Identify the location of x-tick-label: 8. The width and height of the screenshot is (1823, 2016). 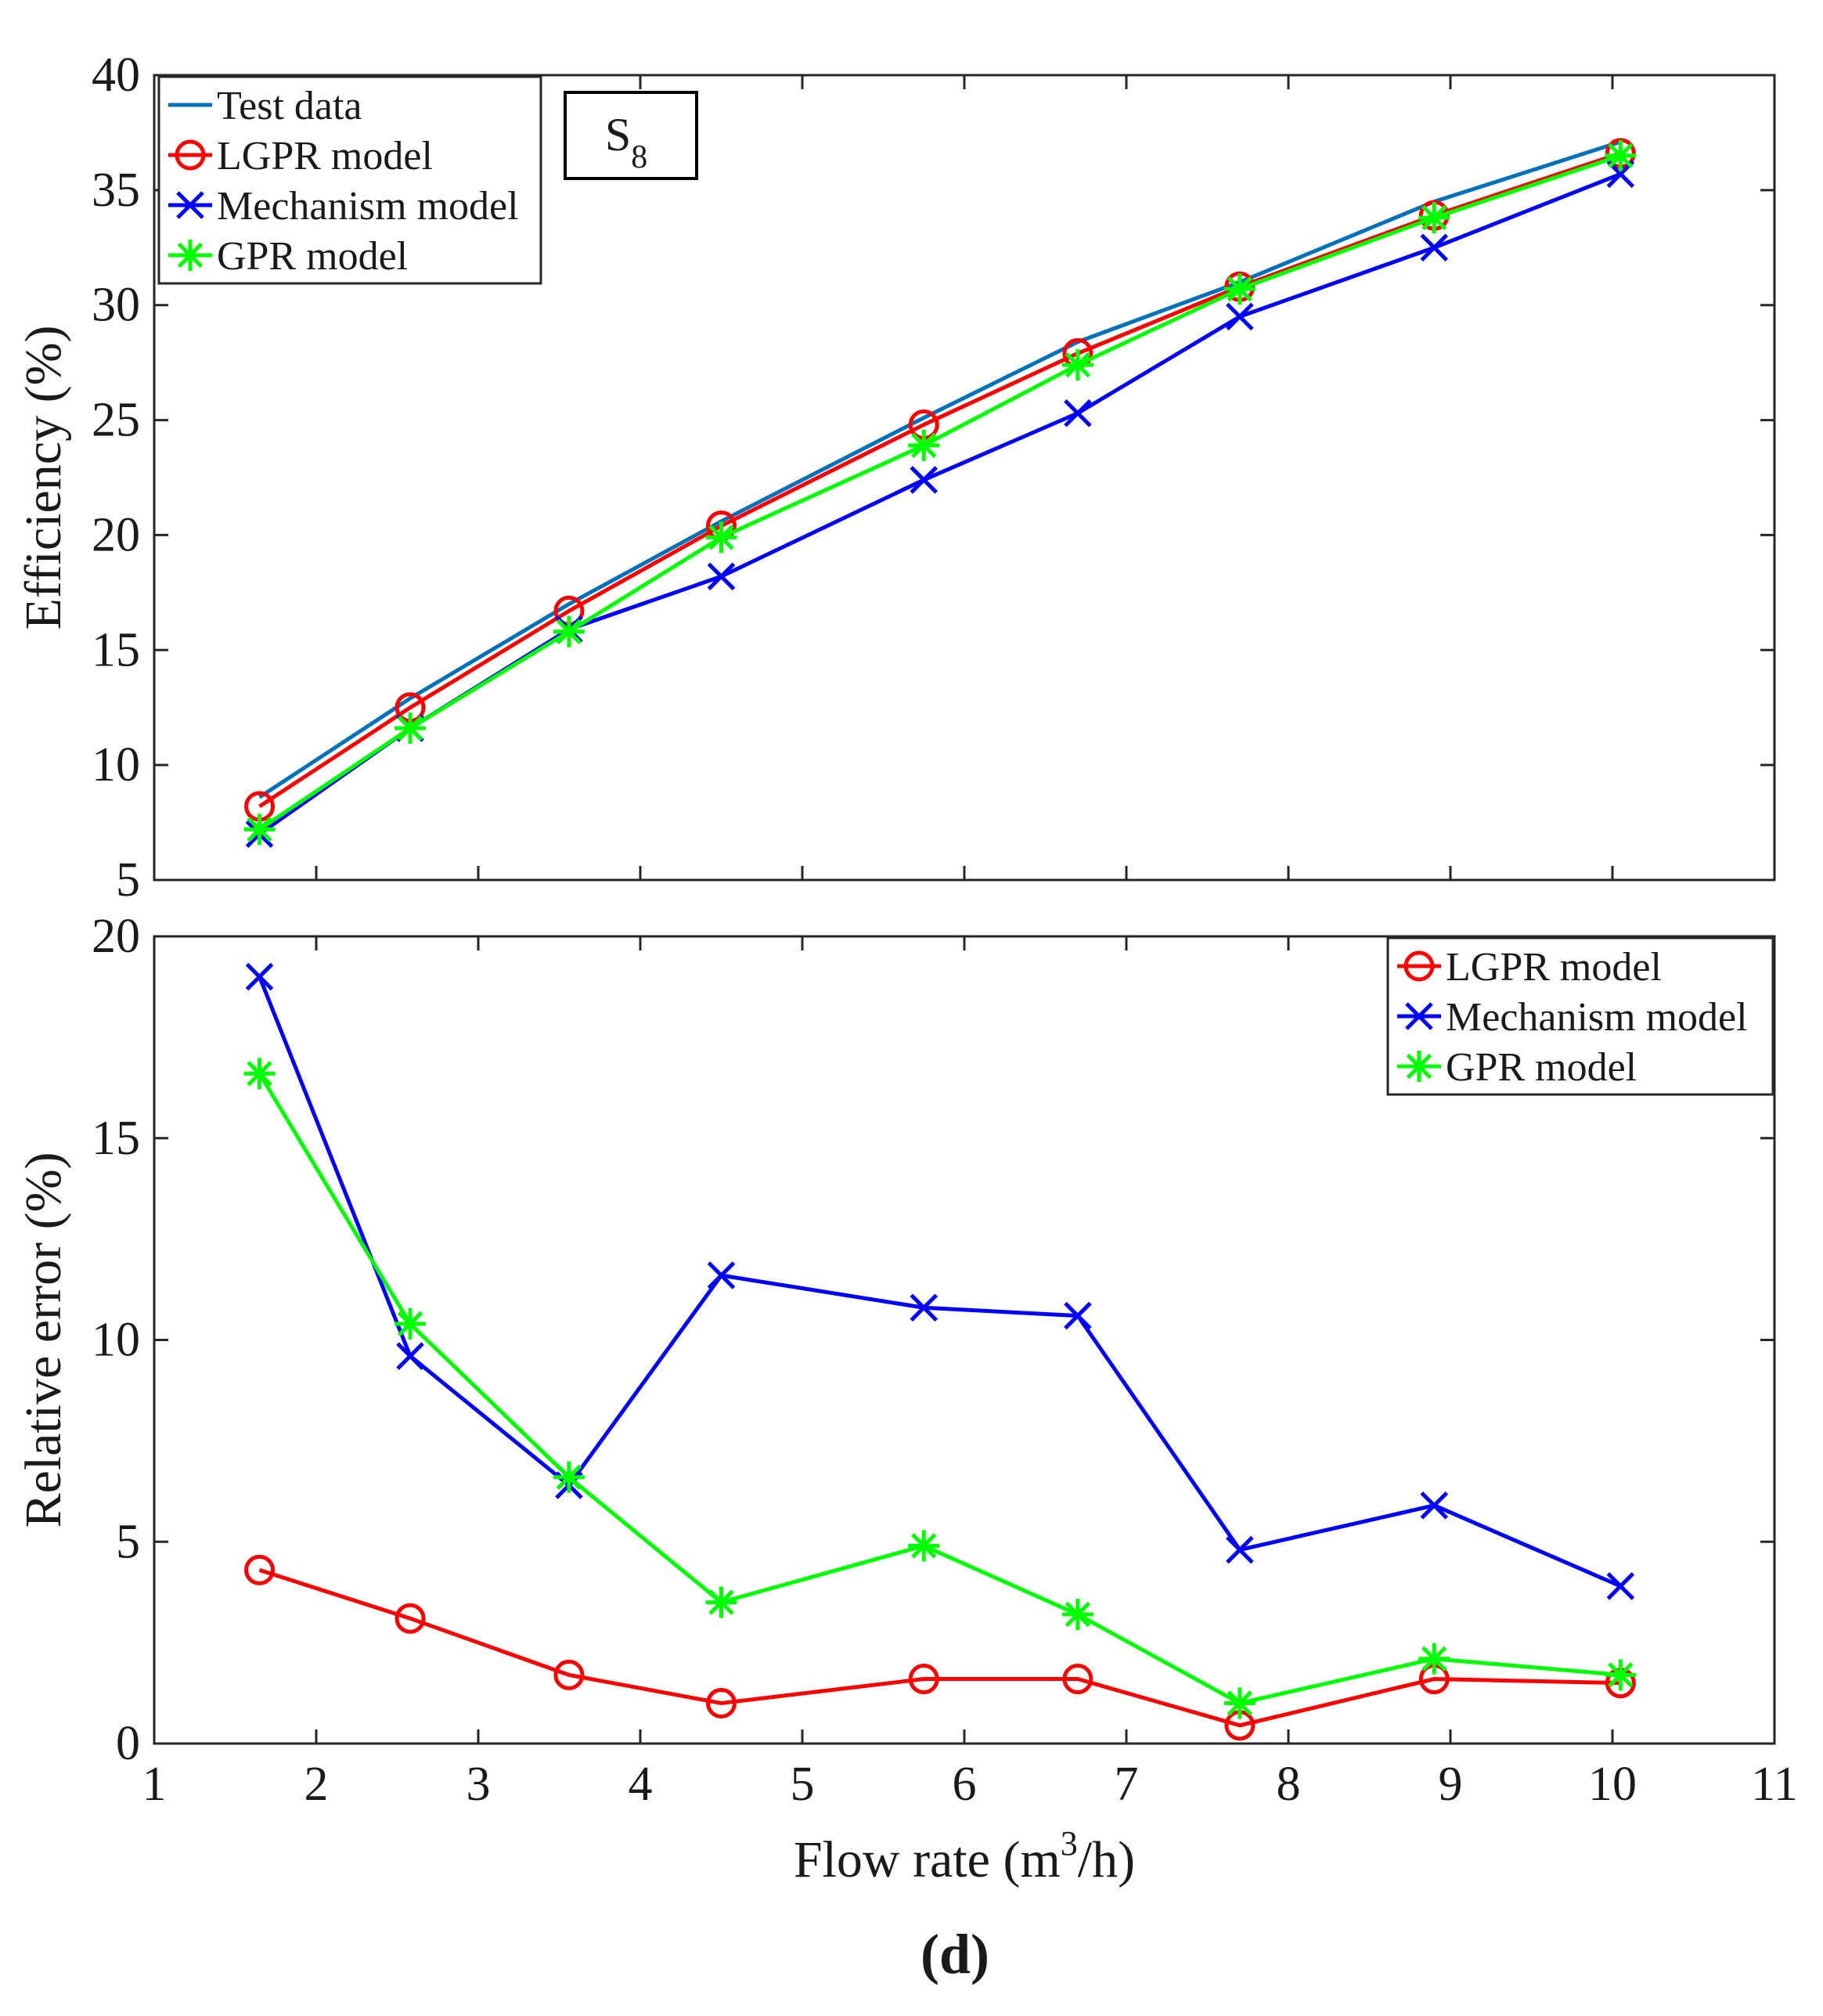
(1289, 1784).